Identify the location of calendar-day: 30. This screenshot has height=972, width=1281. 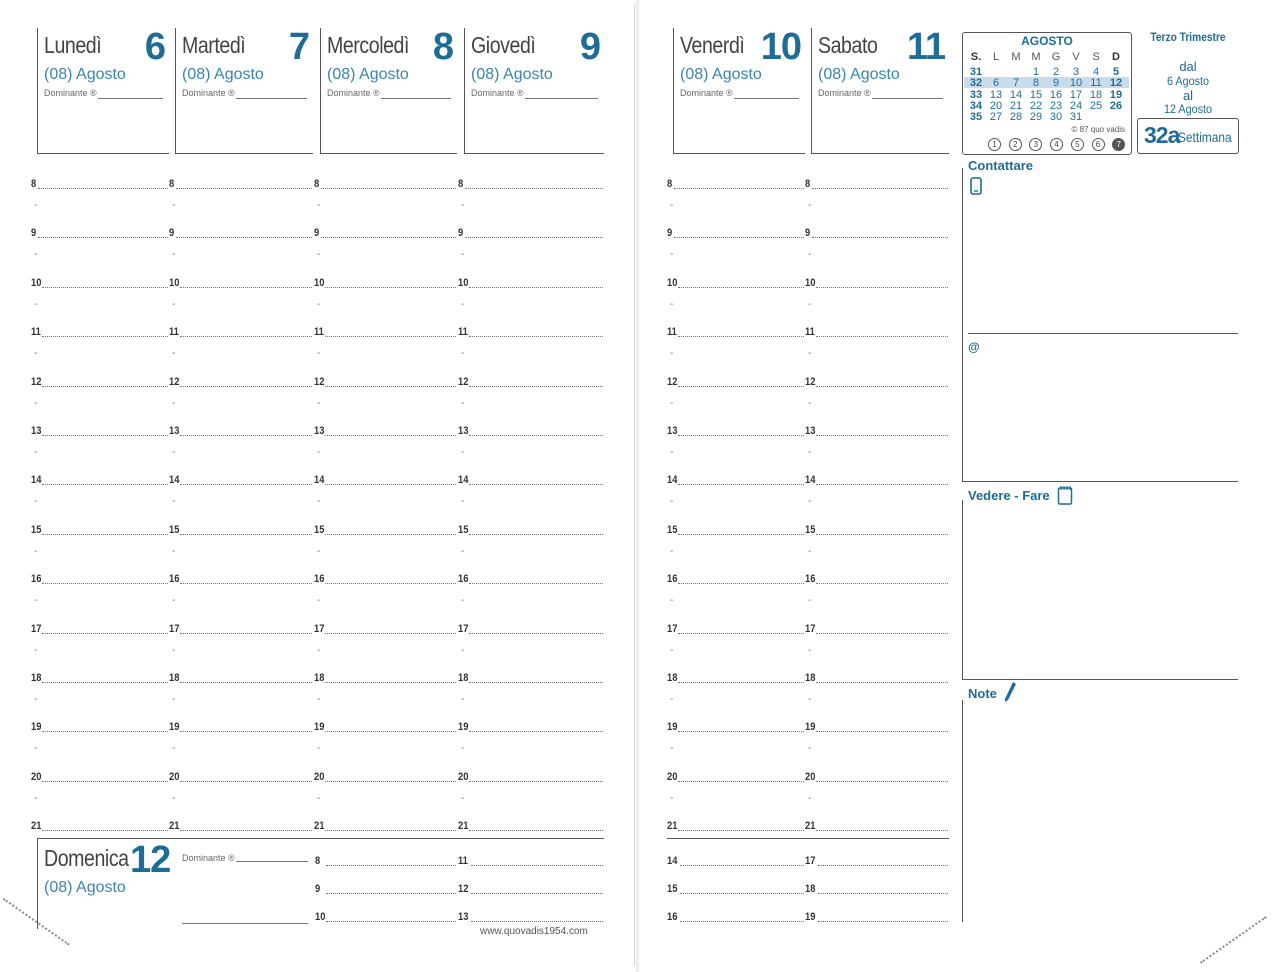
(1056, 117).